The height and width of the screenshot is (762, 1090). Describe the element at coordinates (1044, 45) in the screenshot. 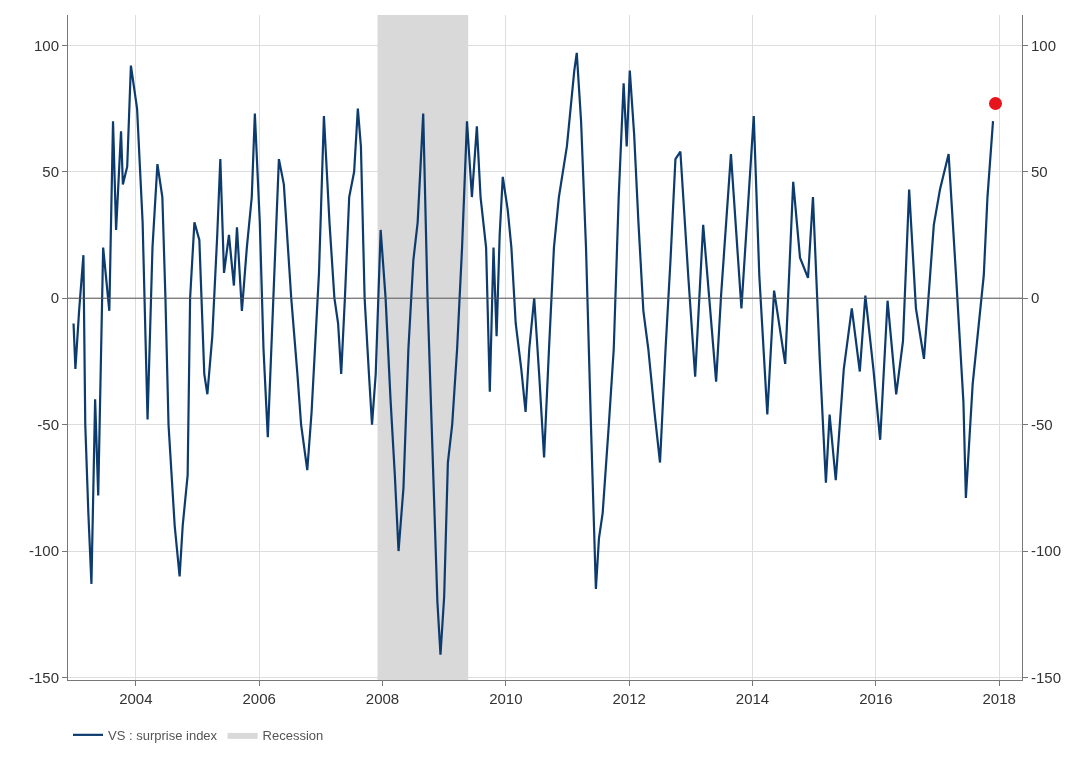

I see `y2-tick-label: 100` at that location.